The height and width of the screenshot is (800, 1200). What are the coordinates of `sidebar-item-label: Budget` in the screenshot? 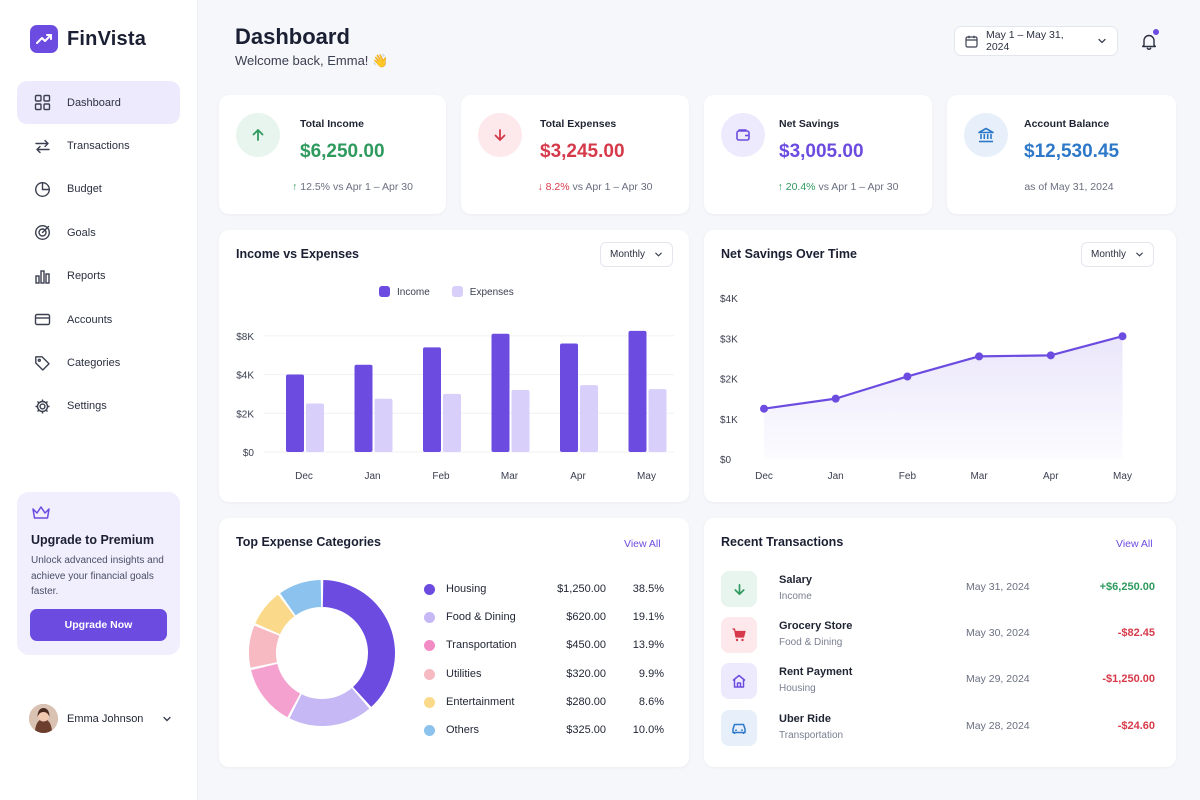 It's located at (84, 189).